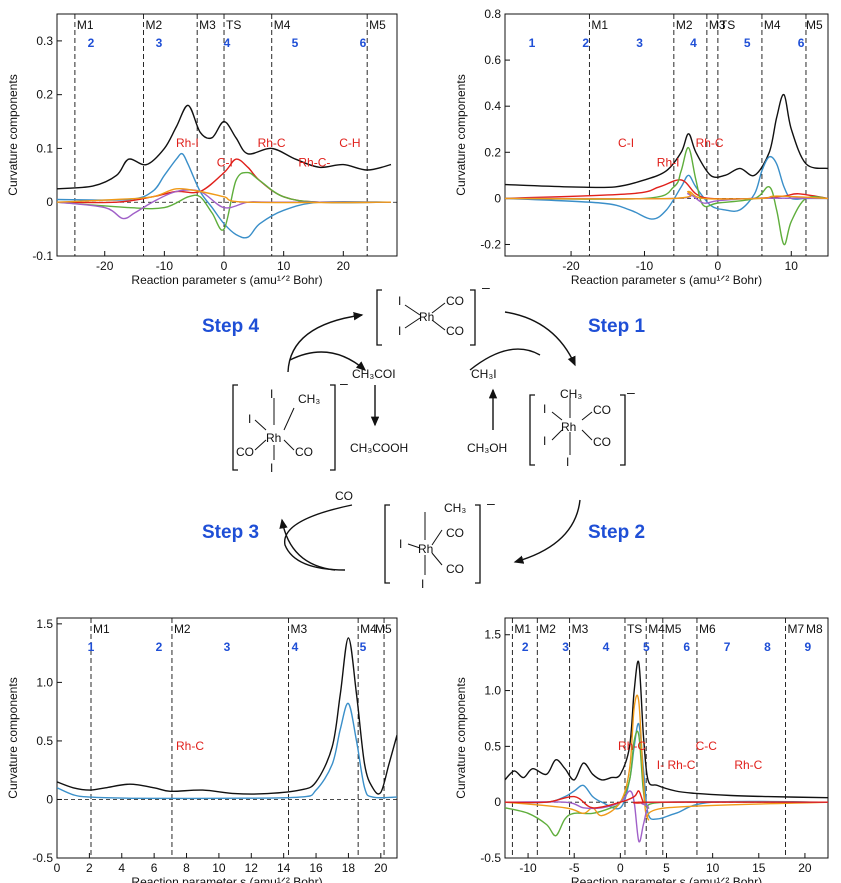  What do you see at coordinates (231, 326) in the screenshot?
I see `step4-label: Step 4` at bounding box center [231, 326].